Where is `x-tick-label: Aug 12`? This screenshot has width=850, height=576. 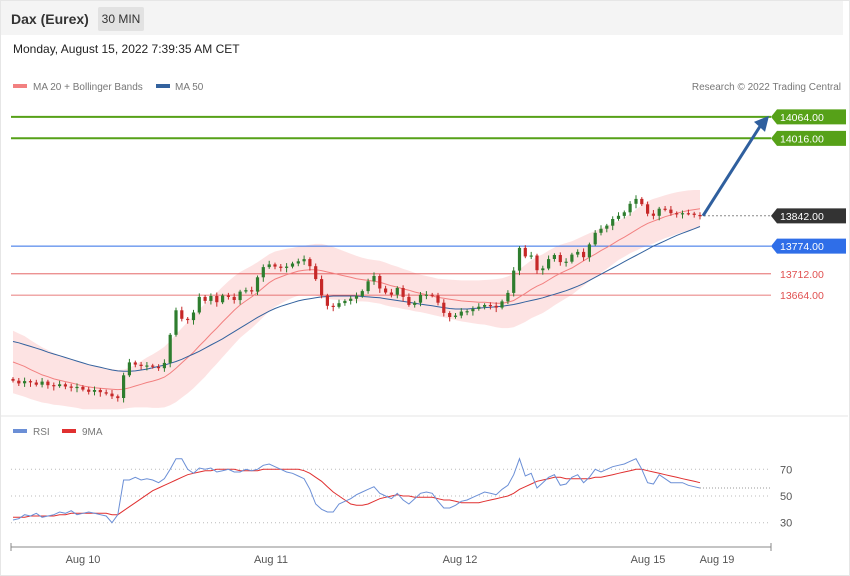 x-tick-label: Aug 12 is located at coordinates (460, 560).